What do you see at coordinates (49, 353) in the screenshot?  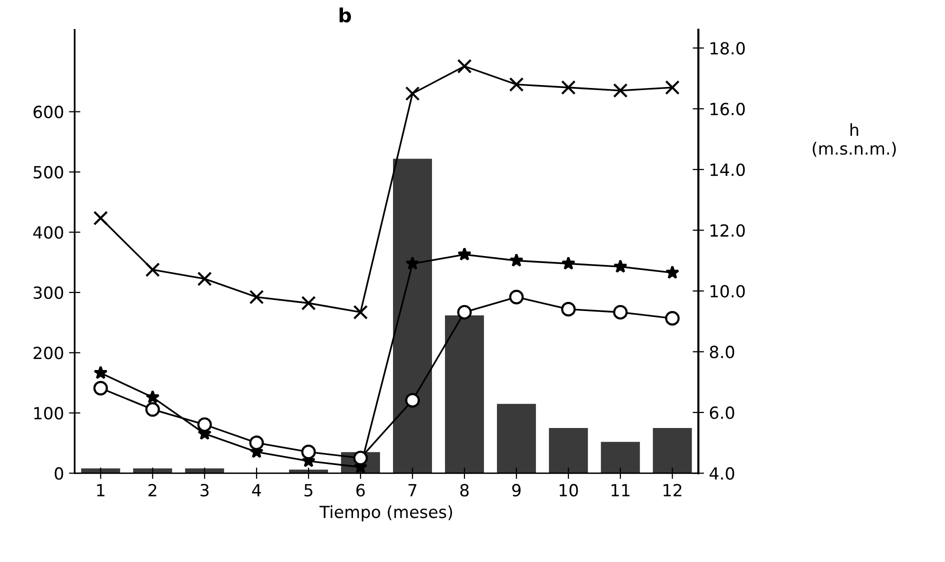 I see `y-tick-label: 200` at bounding box center [49, 353].